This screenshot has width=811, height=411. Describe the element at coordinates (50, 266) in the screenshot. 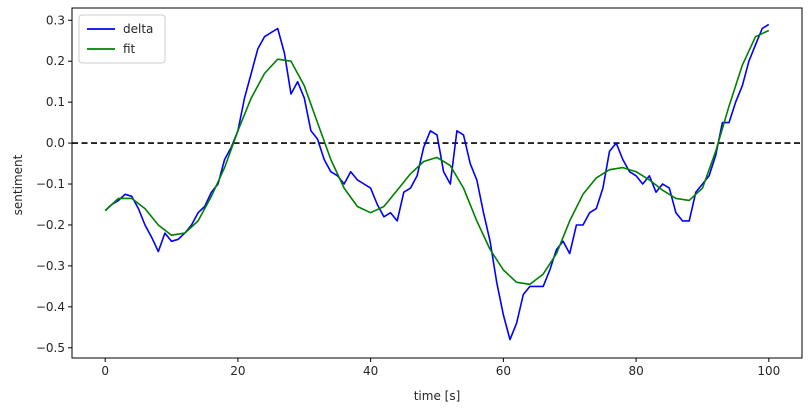

I see `y-tick-label: −0.3` at that location.